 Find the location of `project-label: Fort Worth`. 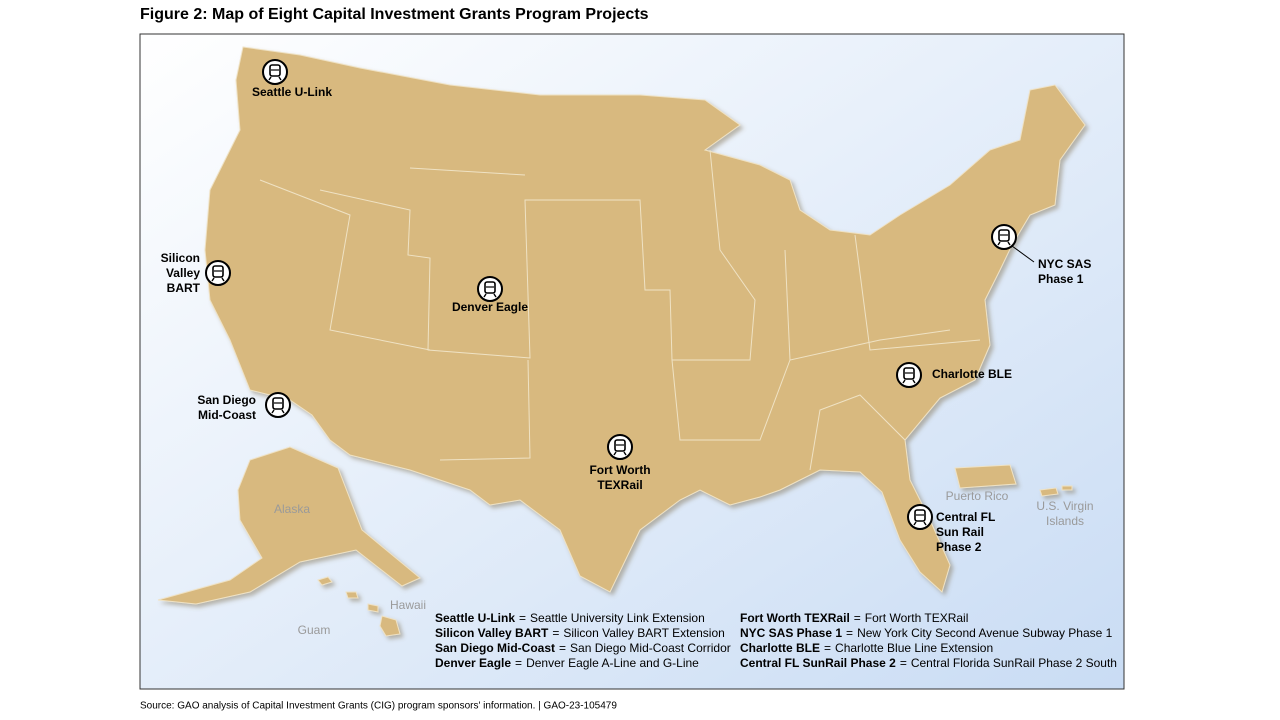

project-label: Fort Worth is located at coordinates (619, 470).